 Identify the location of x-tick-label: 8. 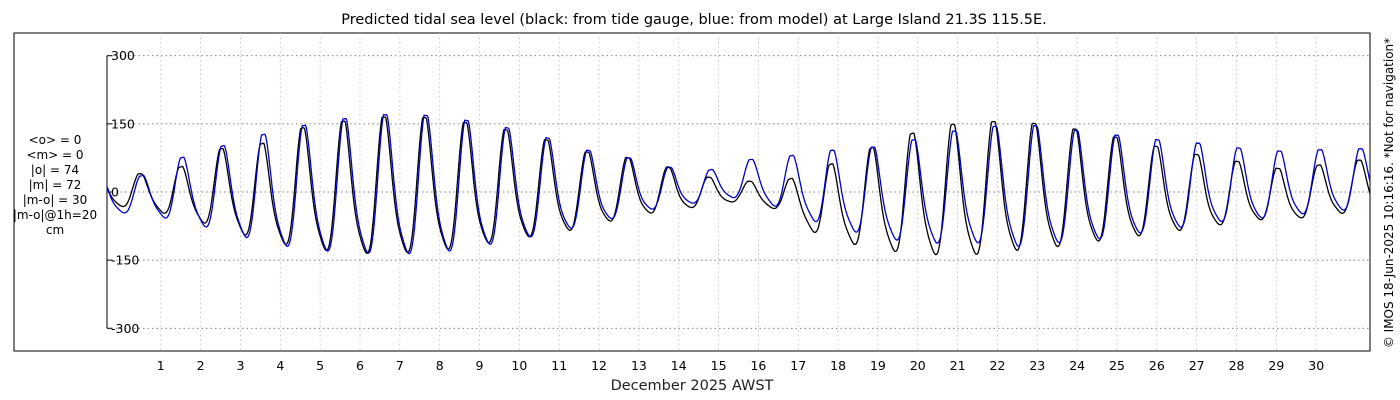
(440, 365).